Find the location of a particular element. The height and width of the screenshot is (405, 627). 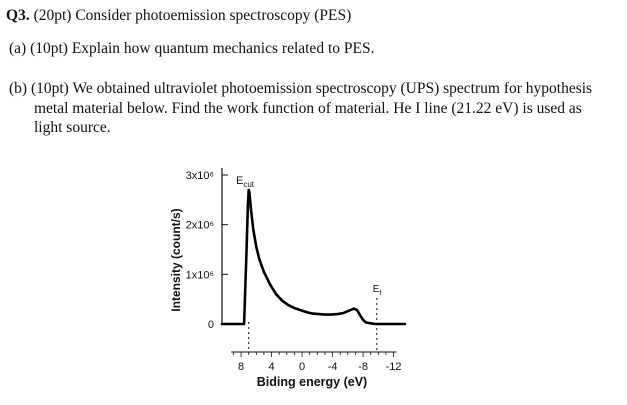

x-tick-label-4: -8 is located at coordinates (363, 367).